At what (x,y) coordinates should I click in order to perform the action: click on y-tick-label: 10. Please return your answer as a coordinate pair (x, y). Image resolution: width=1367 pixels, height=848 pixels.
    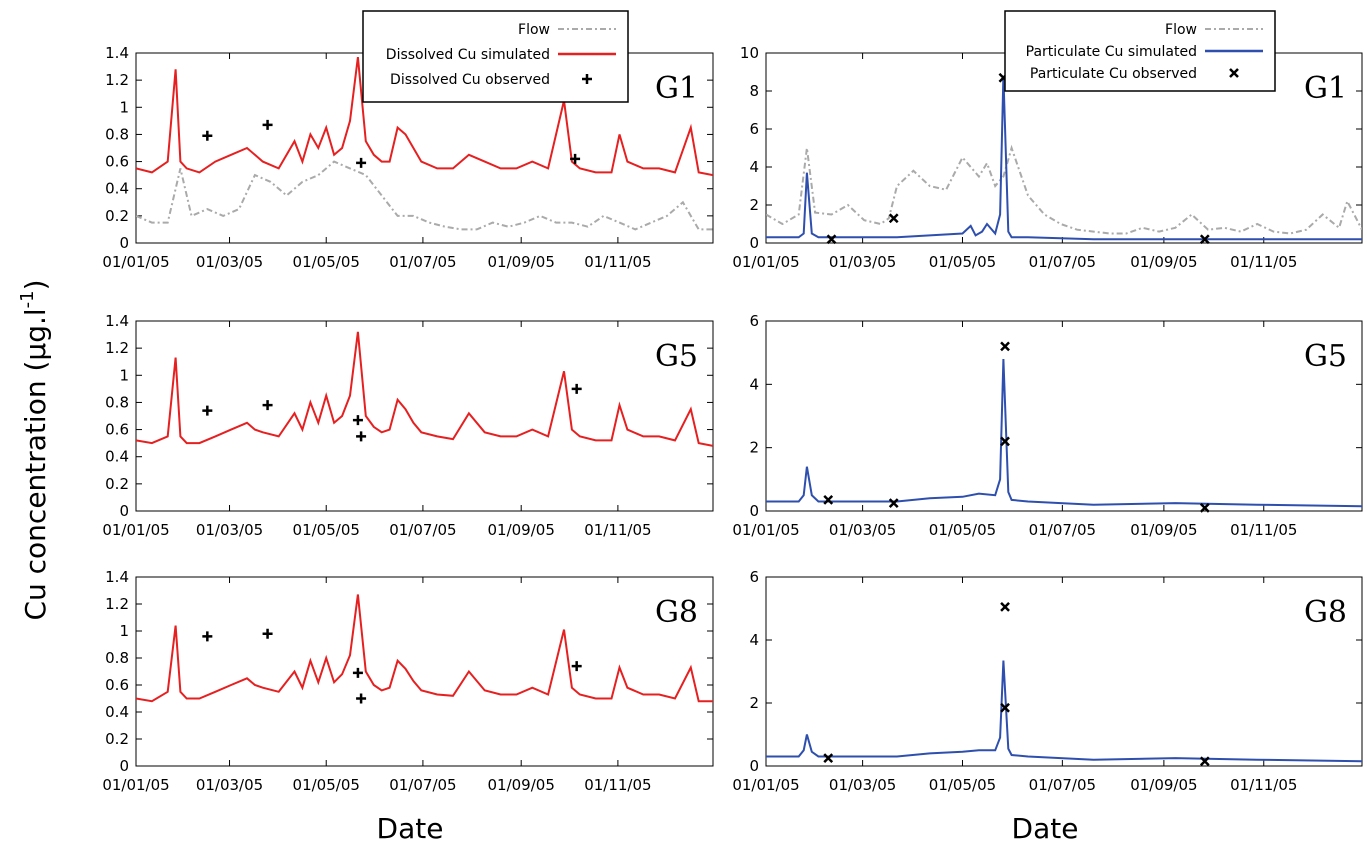
    Looking at the image, I should click on (749, 53).